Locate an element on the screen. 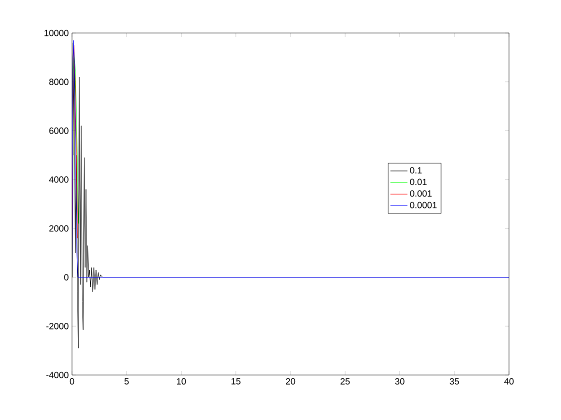  x-tick-label: 5 is located at coordinates (126, 381).